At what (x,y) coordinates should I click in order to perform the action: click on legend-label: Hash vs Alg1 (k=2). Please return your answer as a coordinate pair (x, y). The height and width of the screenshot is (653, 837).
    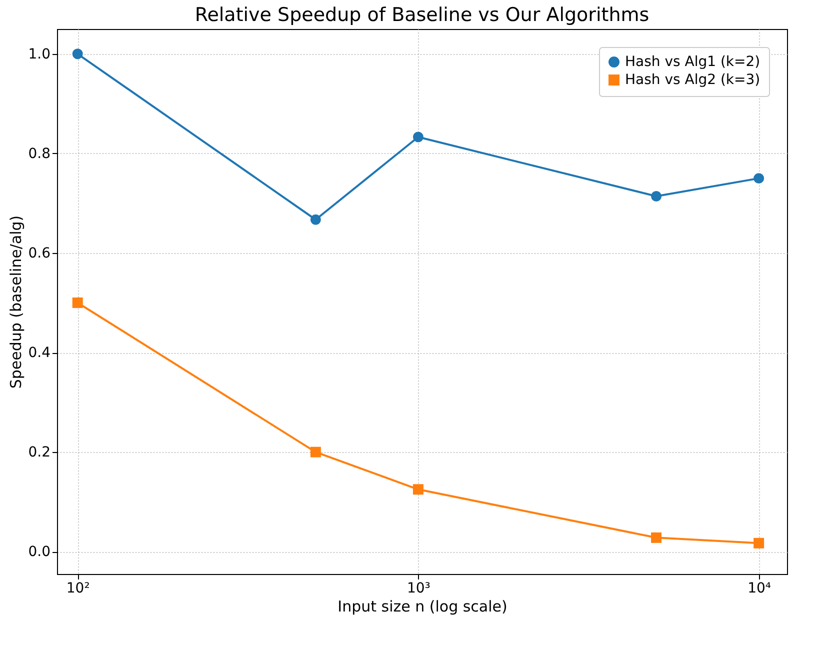
    Looking at the image, I should click on (692, 62).